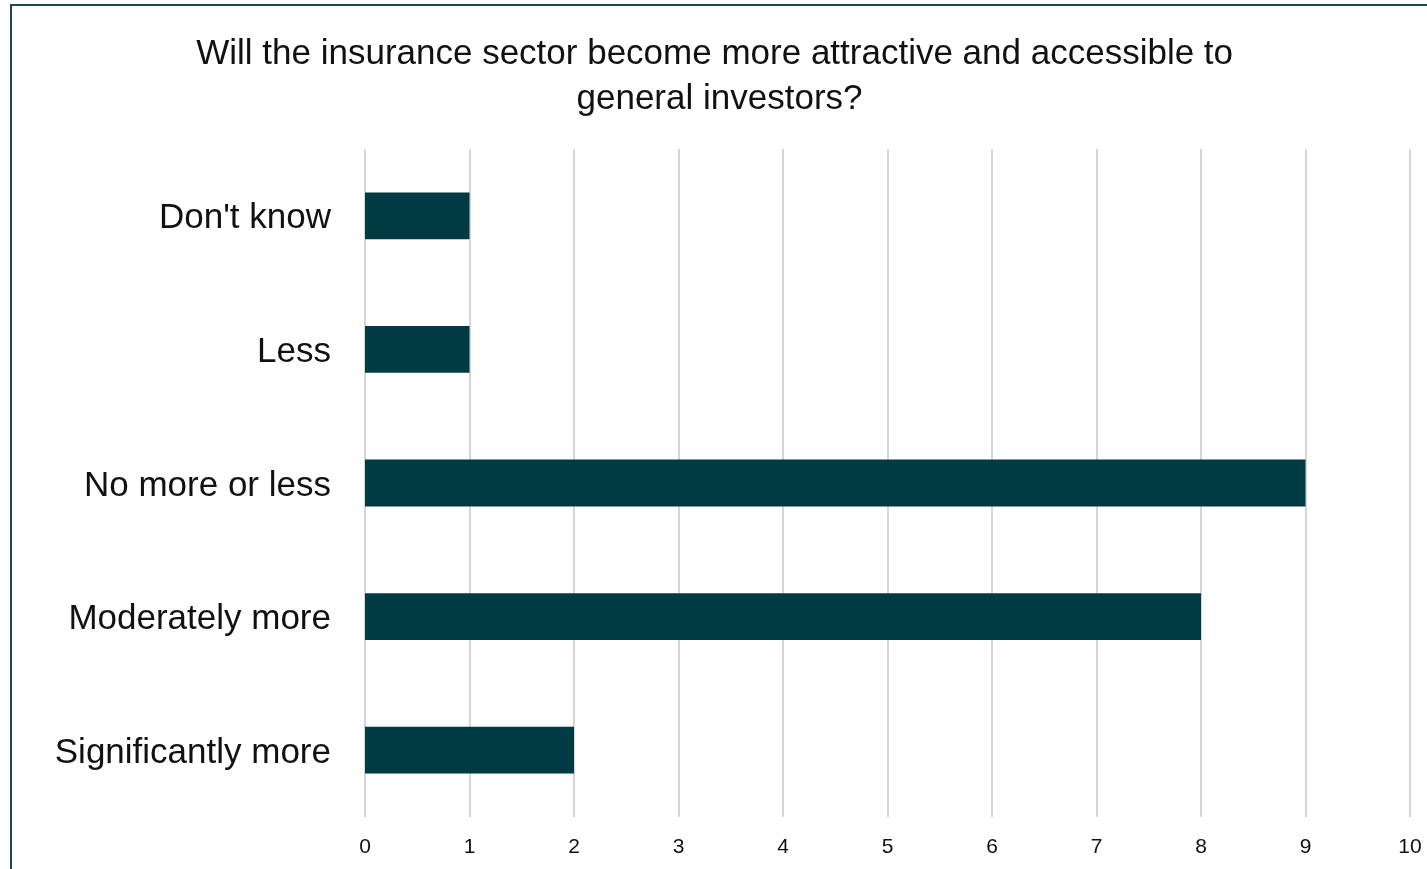 The image size is (1427, 869). Describe the element at coordinates (1410, 845) in the screenshot. I see `x-tick-label: 10` at that location.